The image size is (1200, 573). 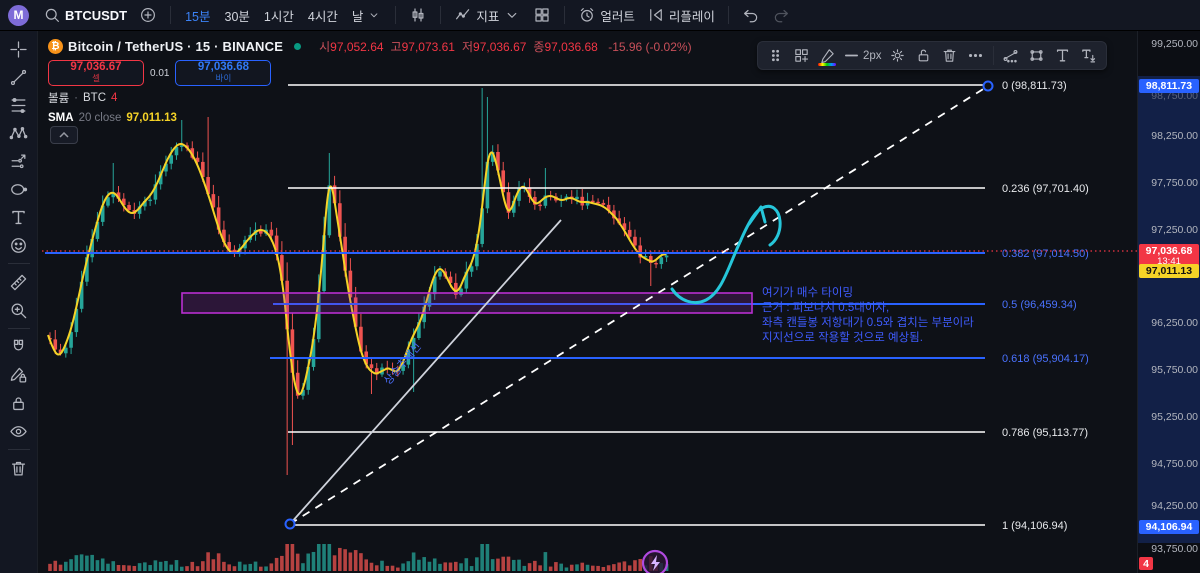 I want to click on price-tick: 99,250.00, so click(x=1174, y=44).